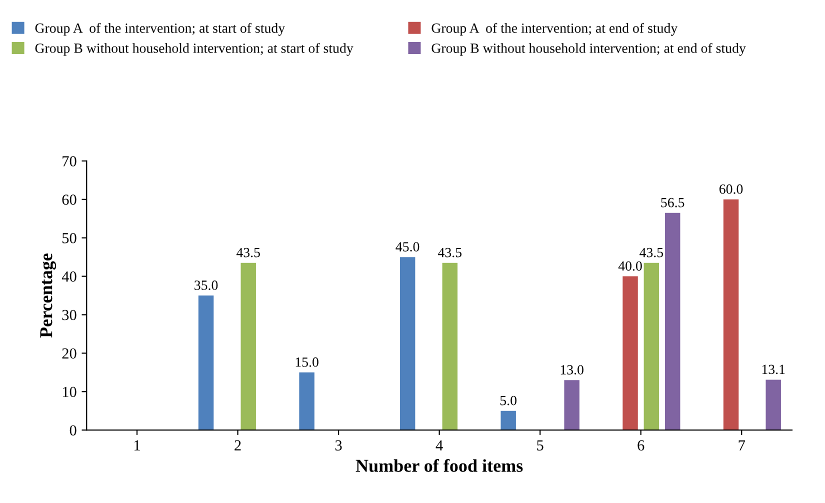  Describe the element at coordinates (69, 238) in the screenshot. I see `y-tick-label: 50` at that location.